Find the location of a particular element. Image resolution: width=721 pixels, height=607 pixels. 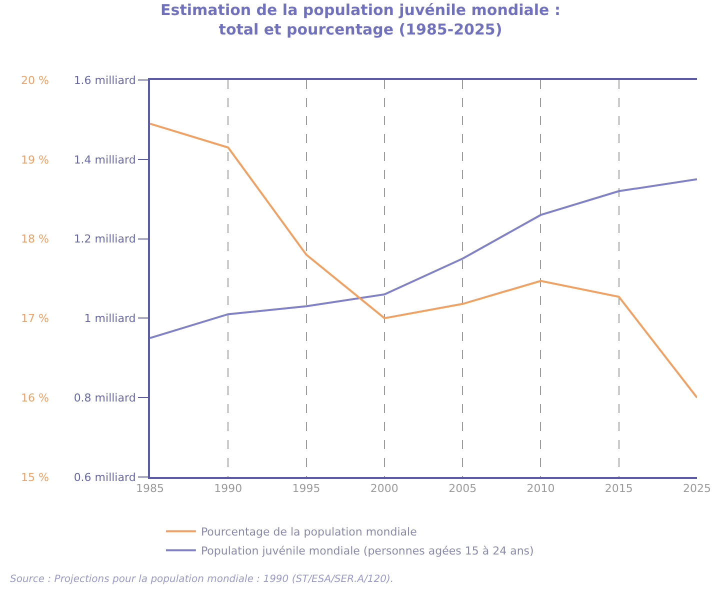

x-tick-label: 1990 is located at coordinates (228, 489).